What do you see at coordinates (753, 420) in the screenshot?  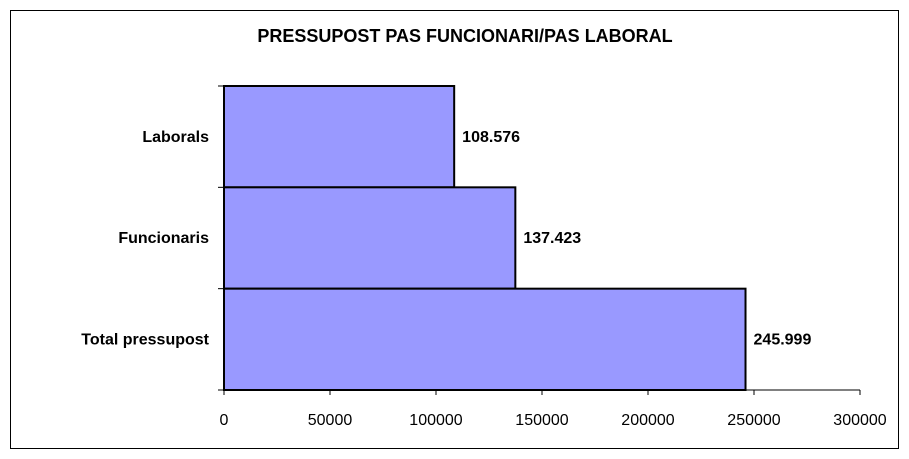 I see `x-tick-label: 250000` at bounding box center [753, 420].